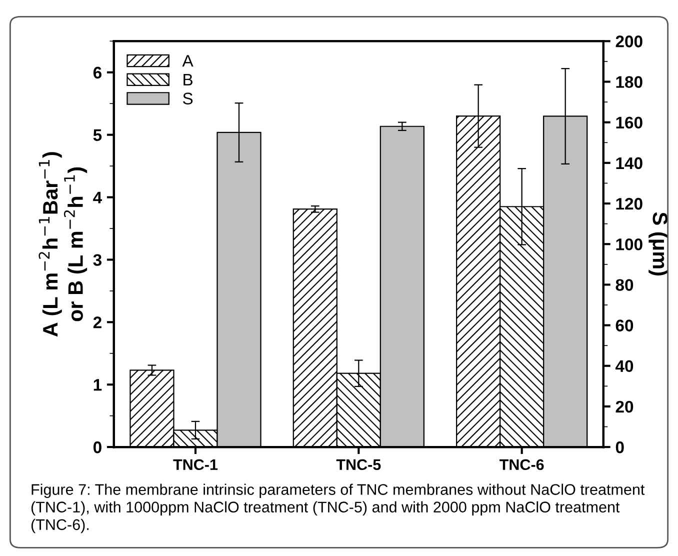  What do you see at coordinates (358, 464) in the screenshot?
I see `x-tick-label: TNC-5` at bounding box center [358, 464].